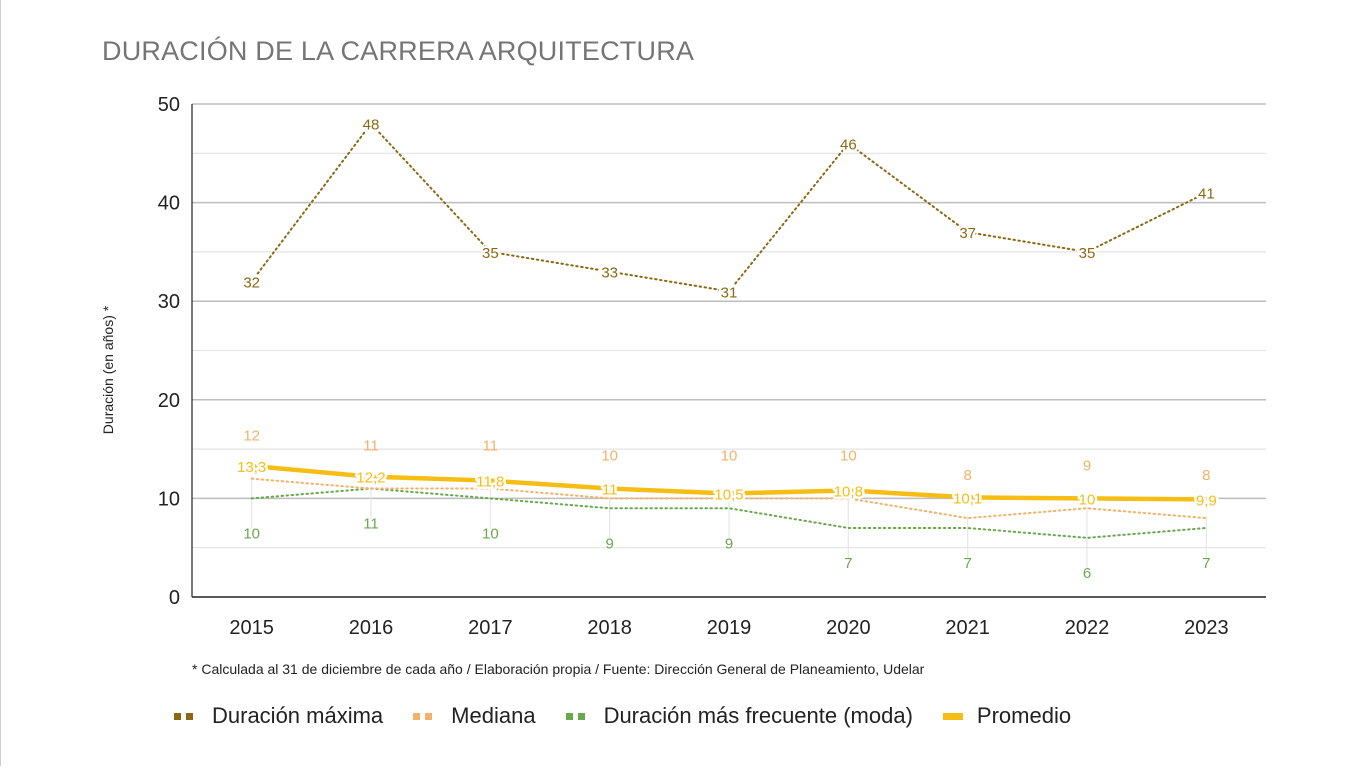  What do you see at coordinates (1087, 573) in the screenshot?
I see `data-label: 6` at bounding box center [1087, 573].